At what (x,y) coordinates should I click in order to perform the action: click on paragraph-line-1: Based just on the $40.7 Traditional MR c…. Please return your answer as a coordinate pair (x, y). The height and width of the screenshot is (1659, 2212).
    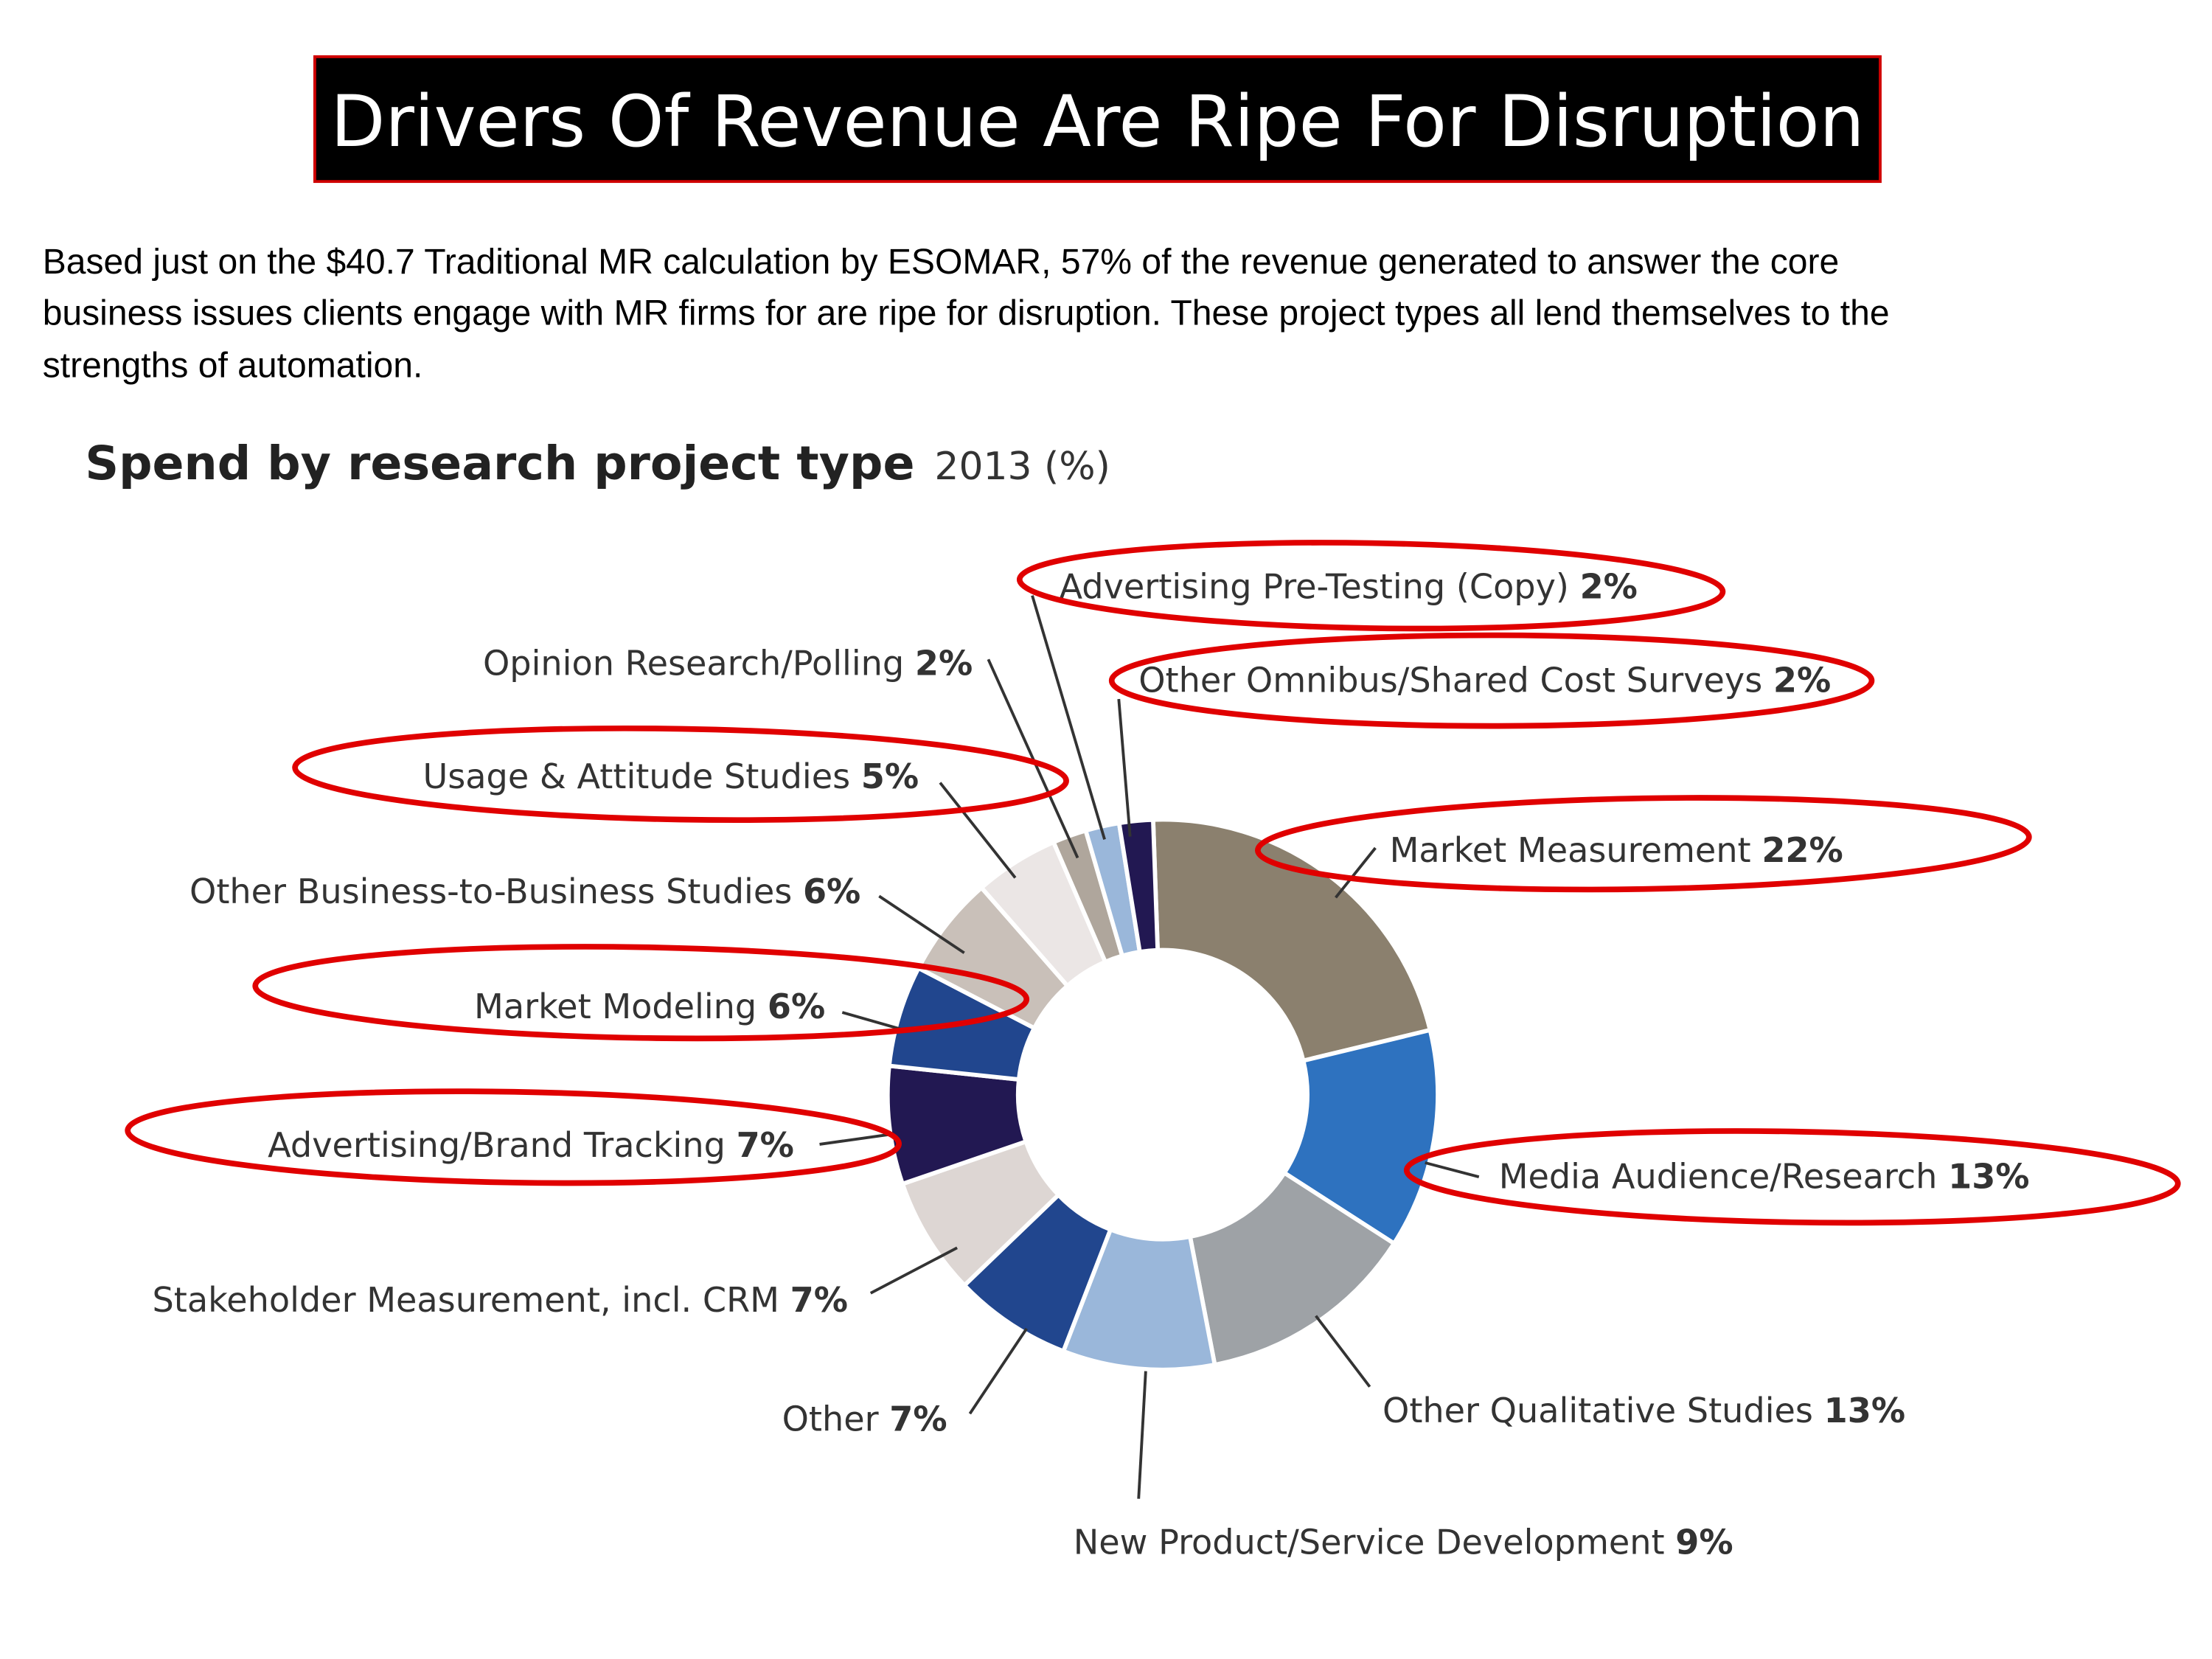
    Looking at the image, I should click on (941, 262).